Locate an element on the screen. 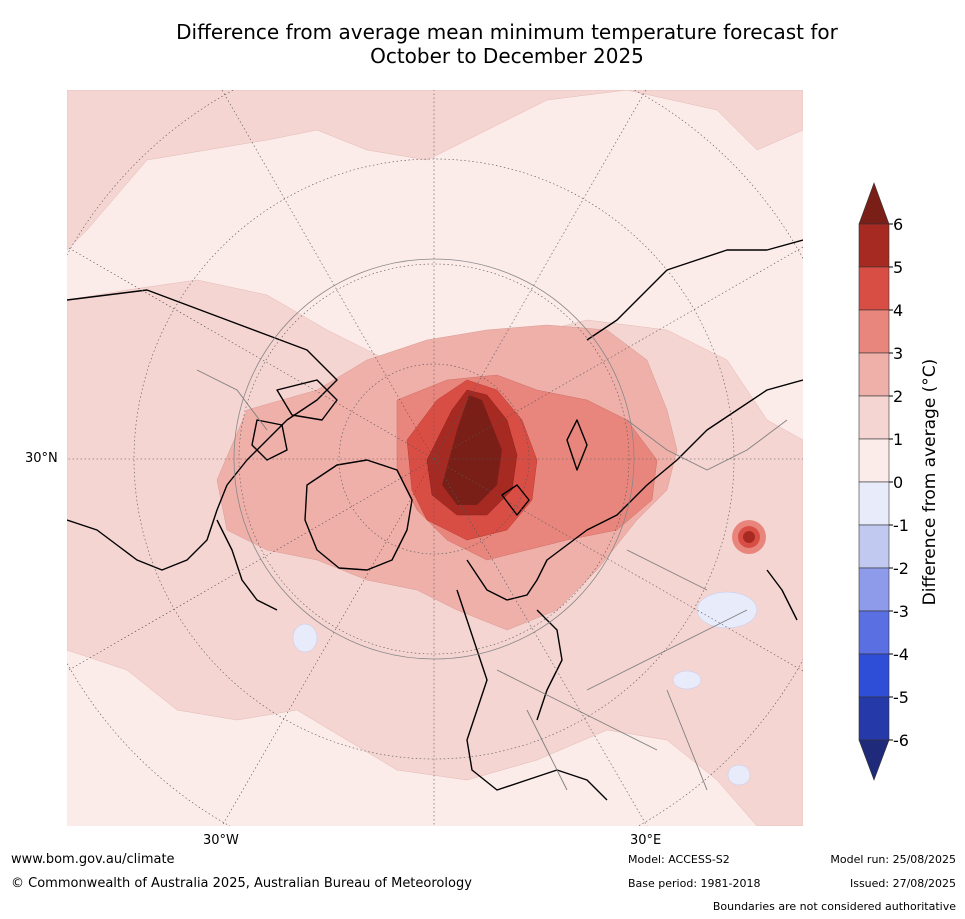 The image size is (965, 919). colorbar-tick-label: -2 is located at coordinates (901, 568).